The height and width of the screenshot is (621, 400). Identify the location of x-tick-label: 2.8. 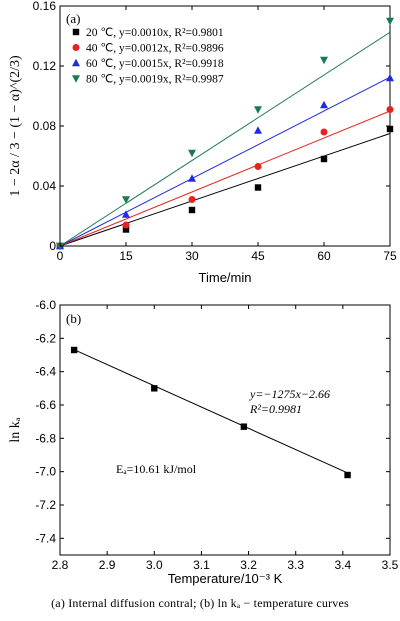
(60, 565).